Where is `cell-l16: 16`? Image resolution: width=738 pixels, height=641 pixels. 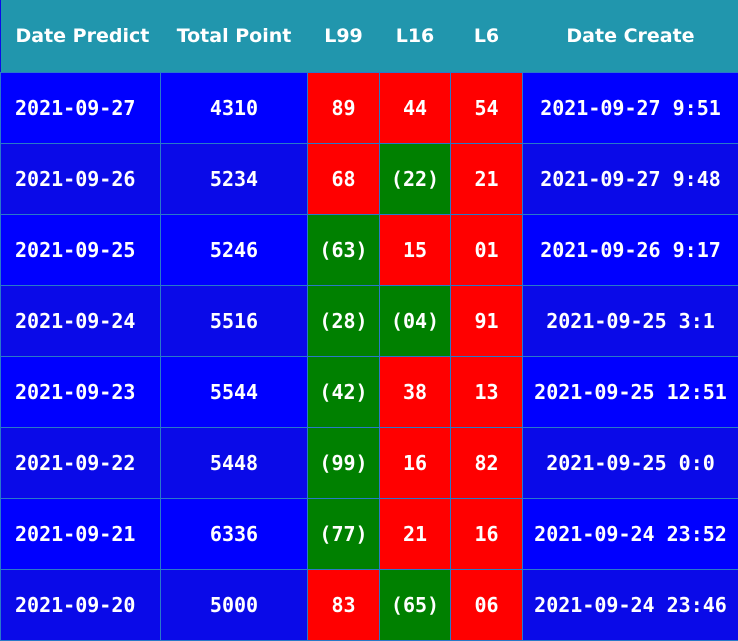
cell-l16: 16 is located at coordinates (415, 463).